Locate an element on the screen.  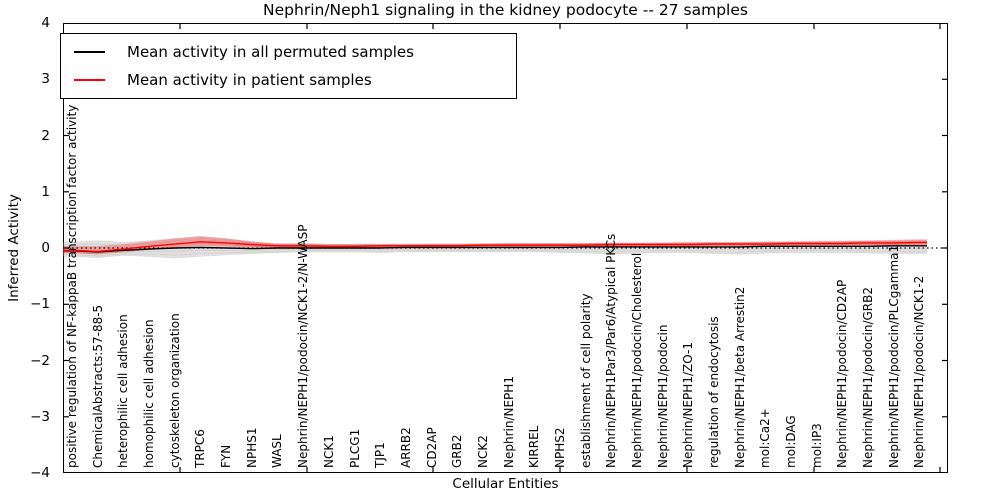
red-line-swatch is located at coordinates (89, 80).